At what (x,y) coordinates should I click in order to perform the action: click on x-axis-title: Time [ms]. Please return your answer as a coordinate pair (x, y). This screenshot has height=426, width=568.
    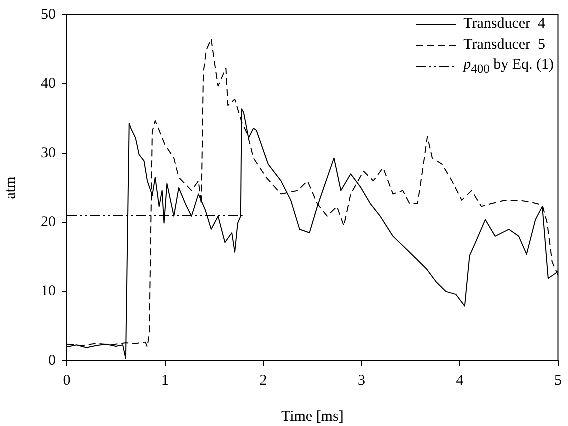
    Looking at the image, I should click on (312, 416).